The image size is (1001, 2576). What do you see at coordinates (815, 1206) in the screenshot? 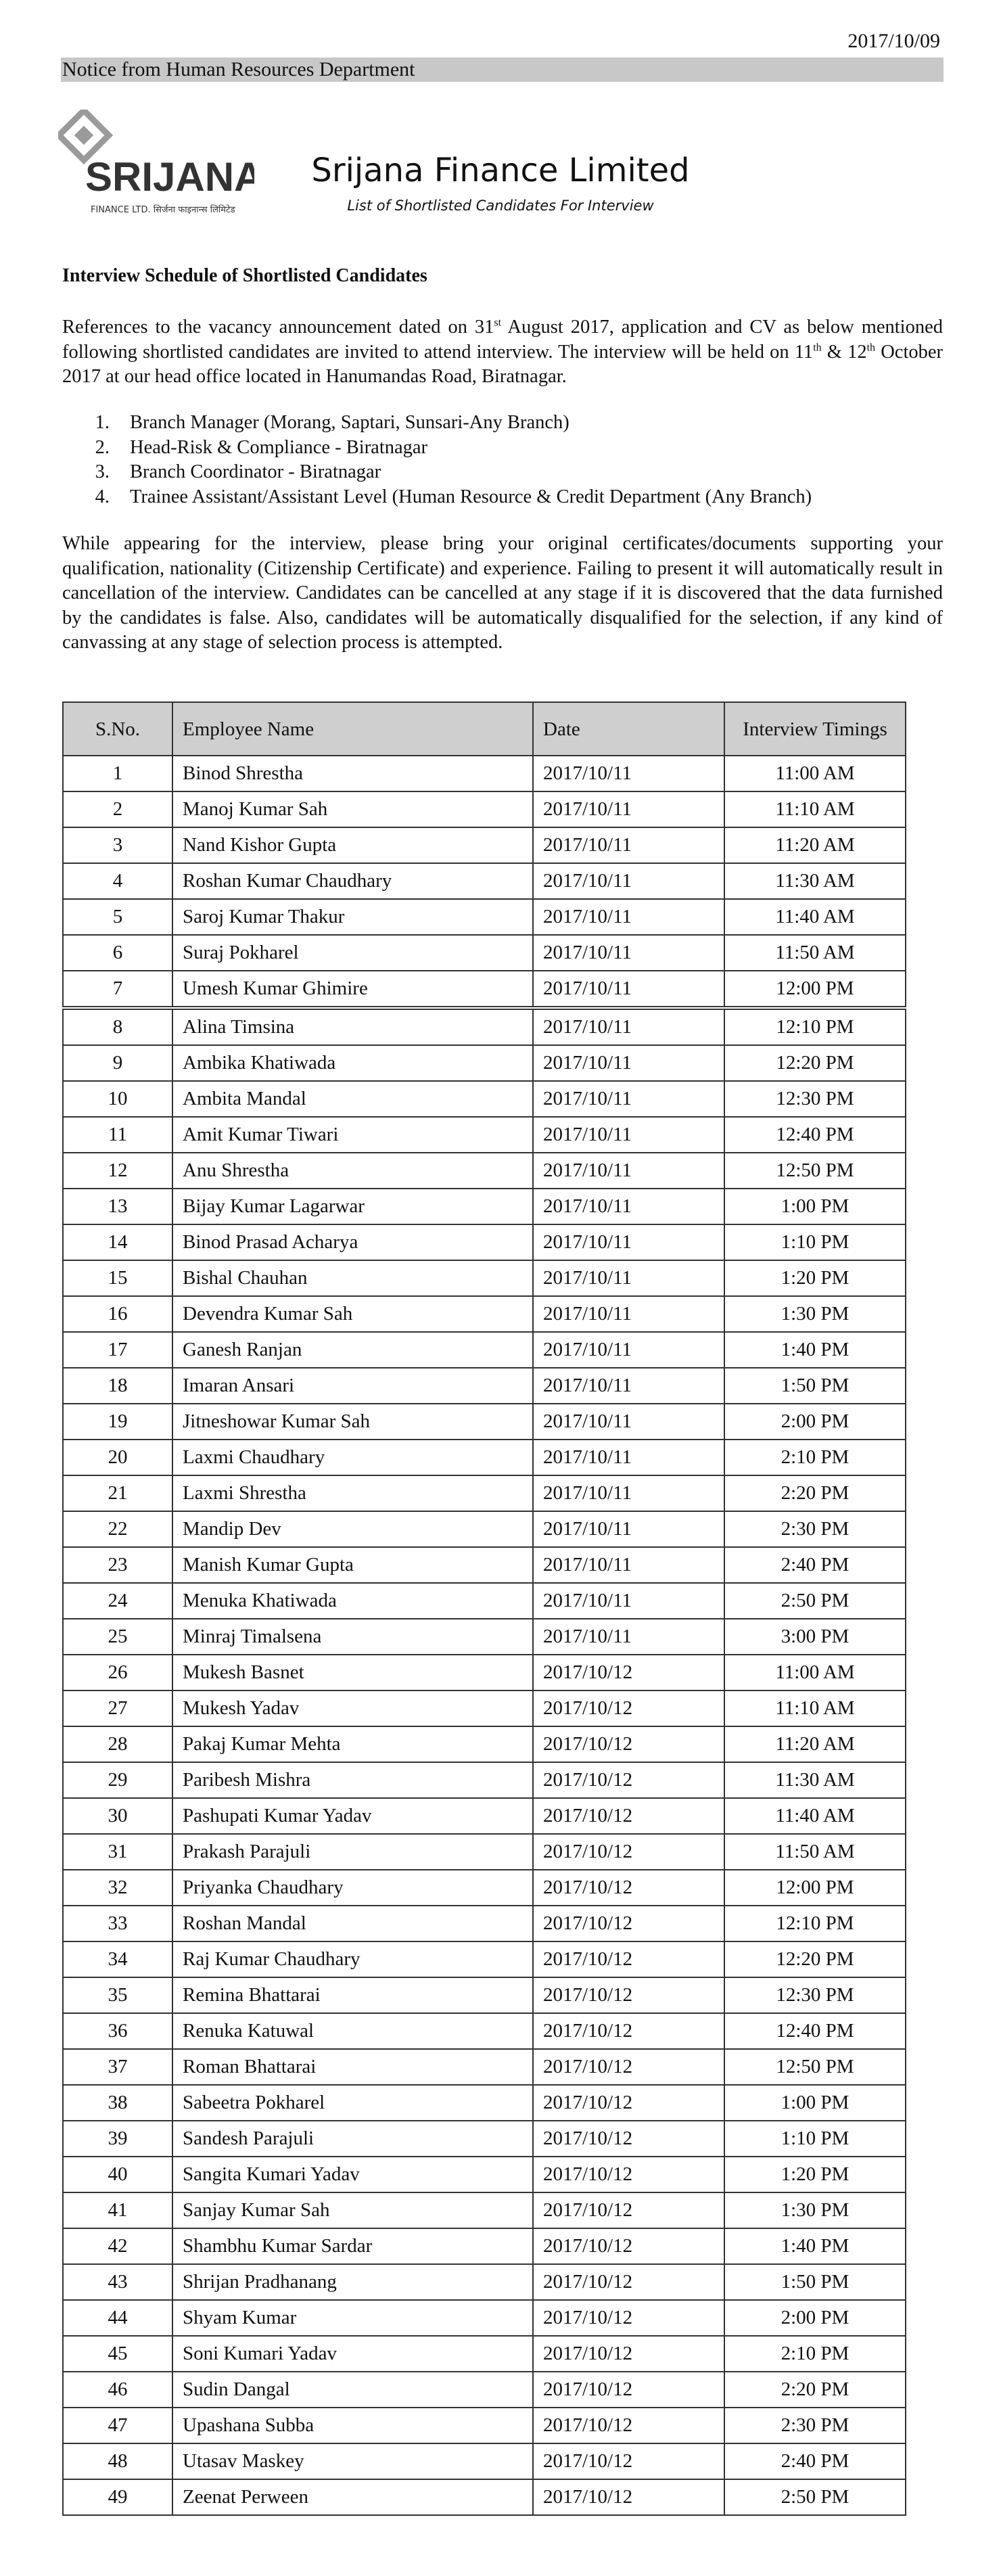
I see `table-cell: 1:00 PM` at bounding box center [815, 1206].